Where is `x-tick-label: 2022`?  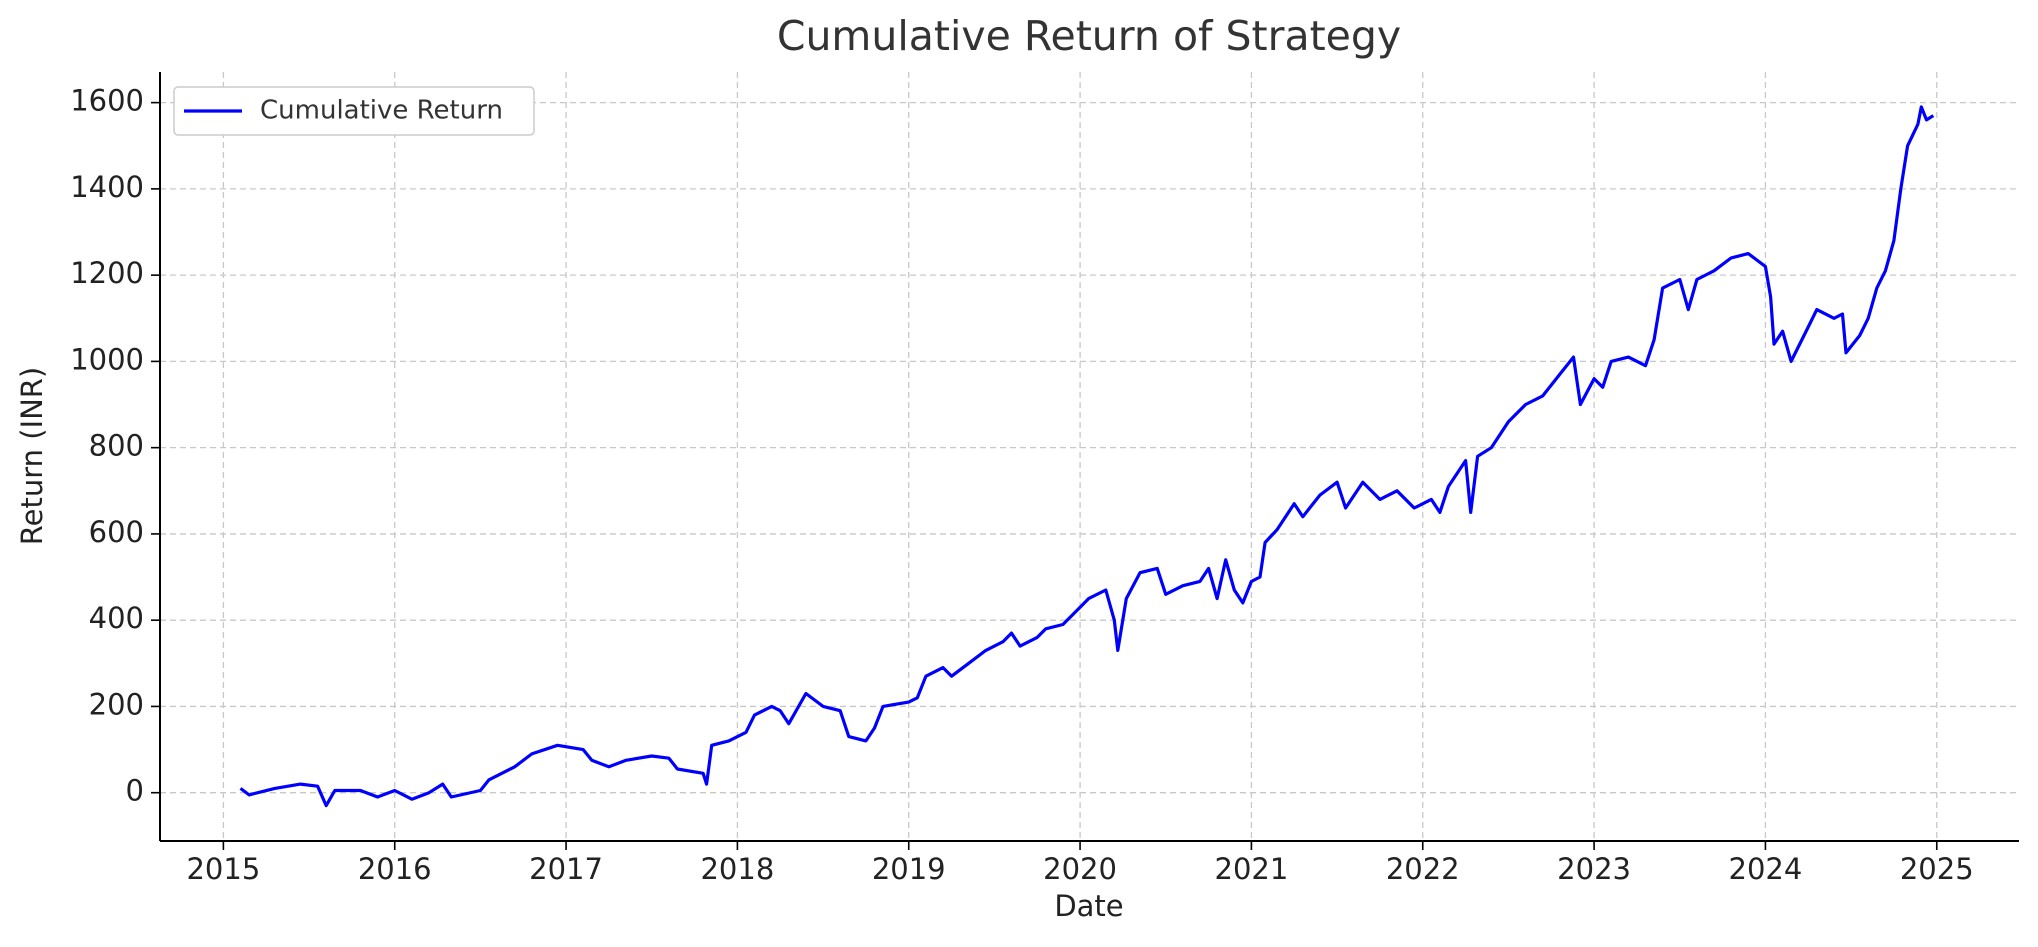 x-tick-label: 2022 is located at coordinates (1423, 869).